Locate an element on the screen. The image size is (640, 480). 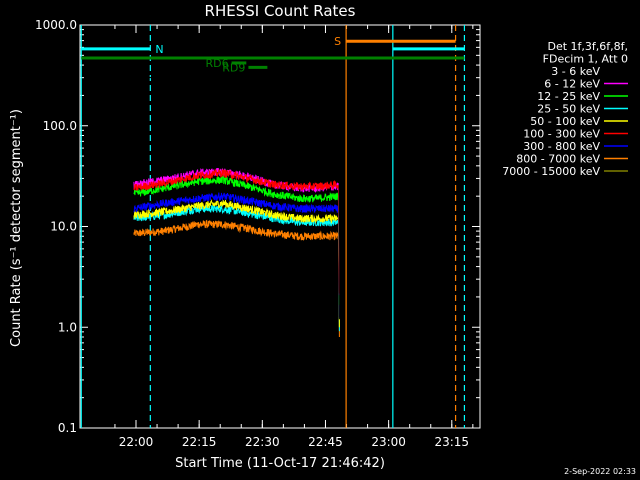
x-tick-label: 23:15 is located at coordinates (451, 442).